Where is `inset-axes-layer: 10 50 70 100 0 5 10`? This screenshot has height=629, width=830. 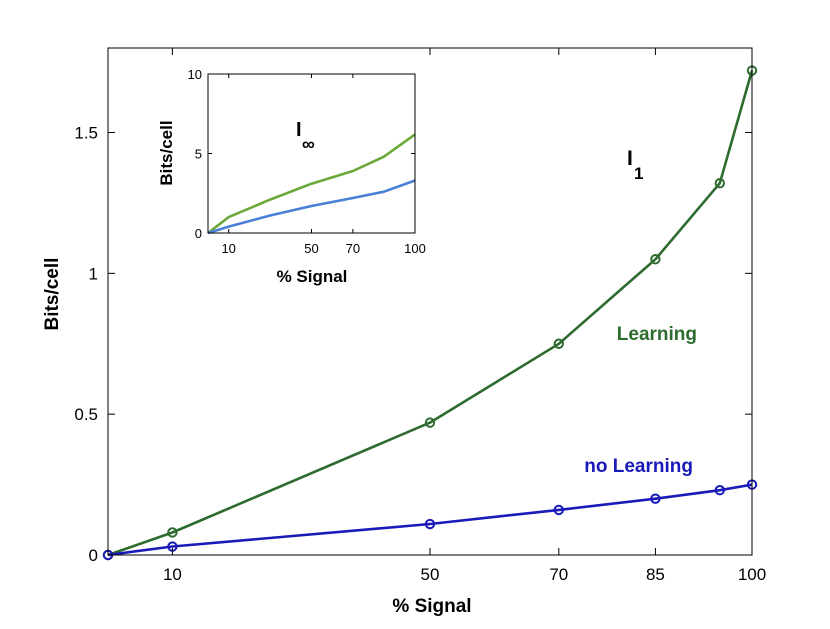 inset-axes-layer: 10 50 70 100 0 5 10 is located at coordinates (307, 161).